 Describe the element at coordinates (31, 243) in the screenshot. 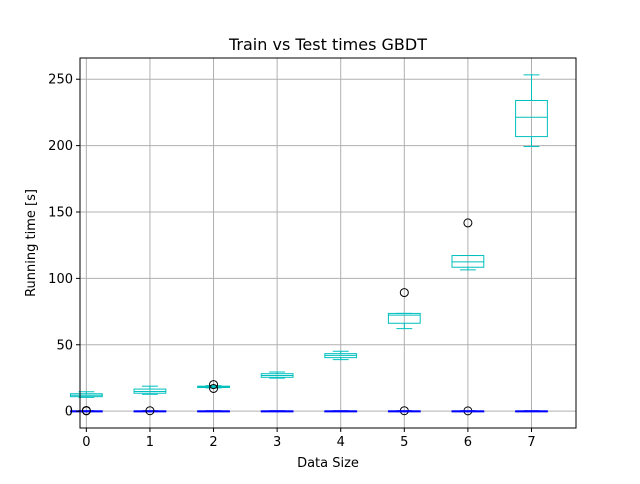

I see `y-axis-label: Running time [s]` at that location.